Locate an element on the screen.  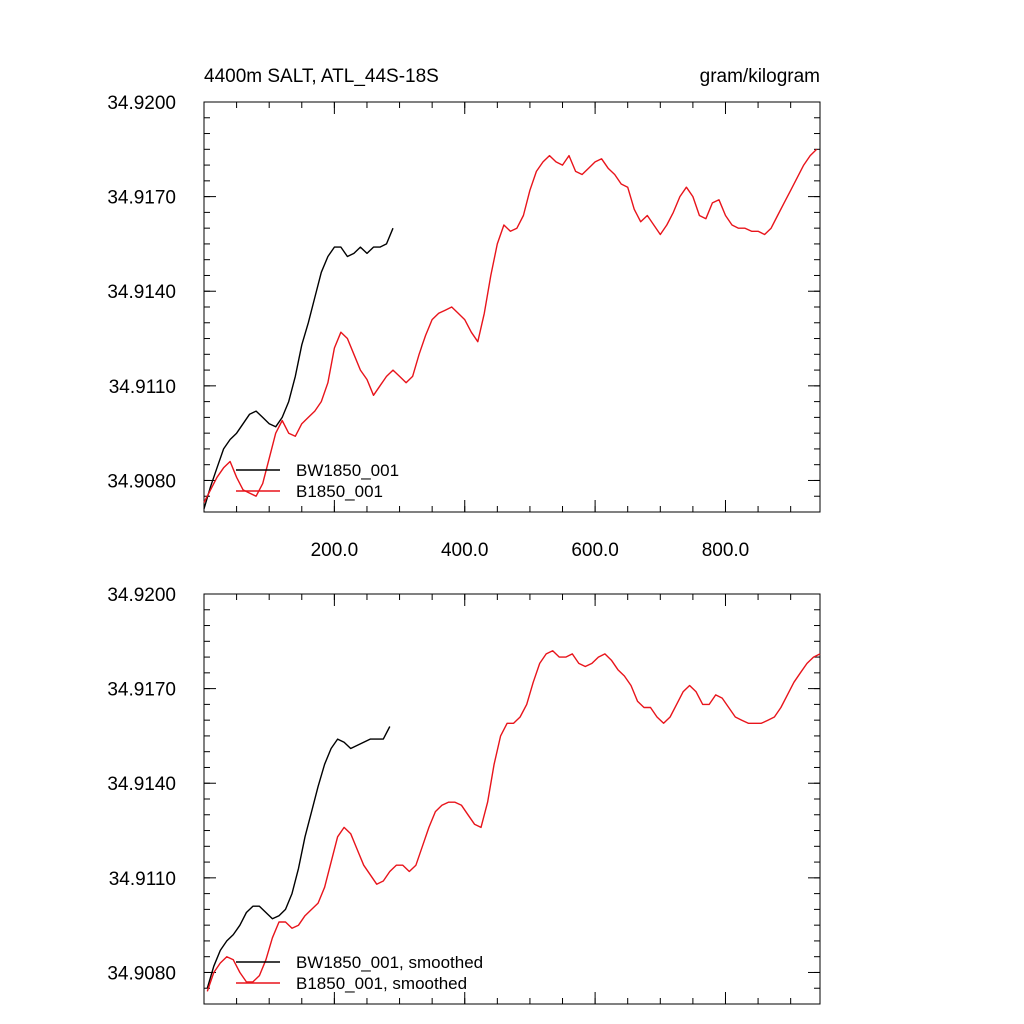
legend-label: B1850_001, smoothed is located at coordinates (381, 983).